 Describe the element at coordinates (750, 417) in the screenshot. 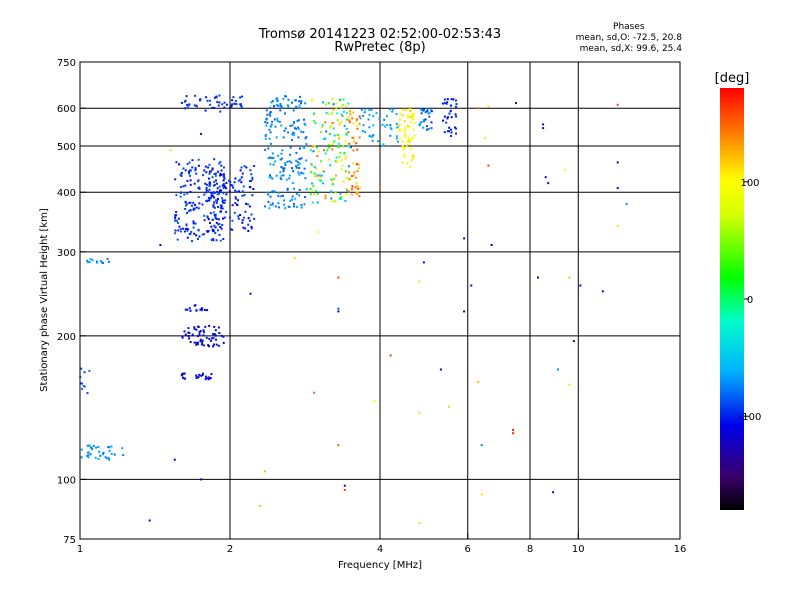

I see `colorbar-tick-label: -100` at that location.